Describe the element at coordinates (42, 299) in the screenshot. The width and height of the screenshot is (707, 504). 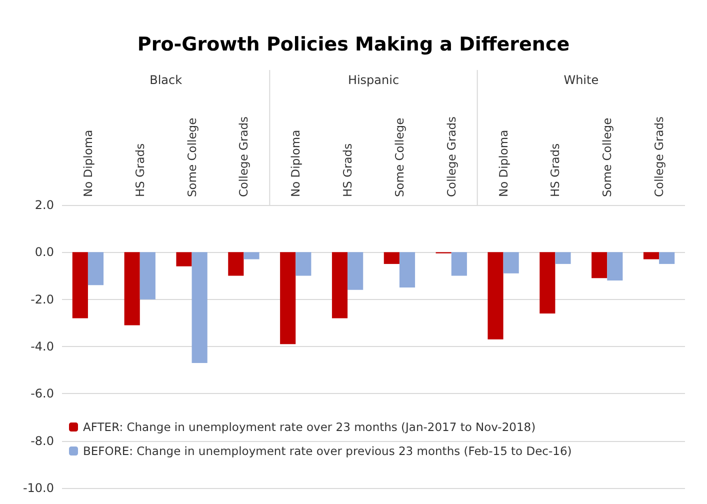
I see `y-tick-label: -2.0` at that location.